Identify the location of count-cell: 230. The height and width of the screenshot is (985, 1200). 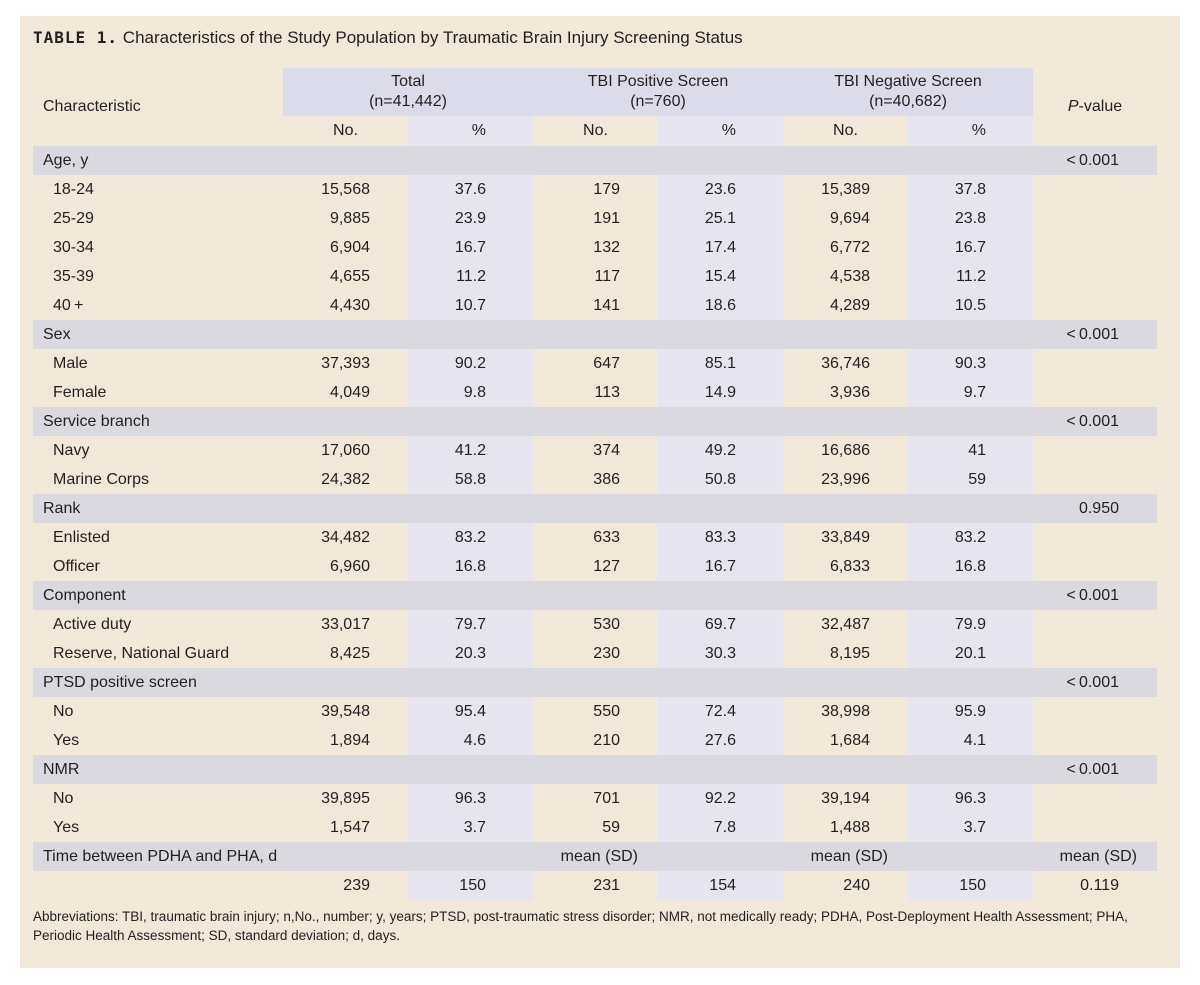
(606, 653).